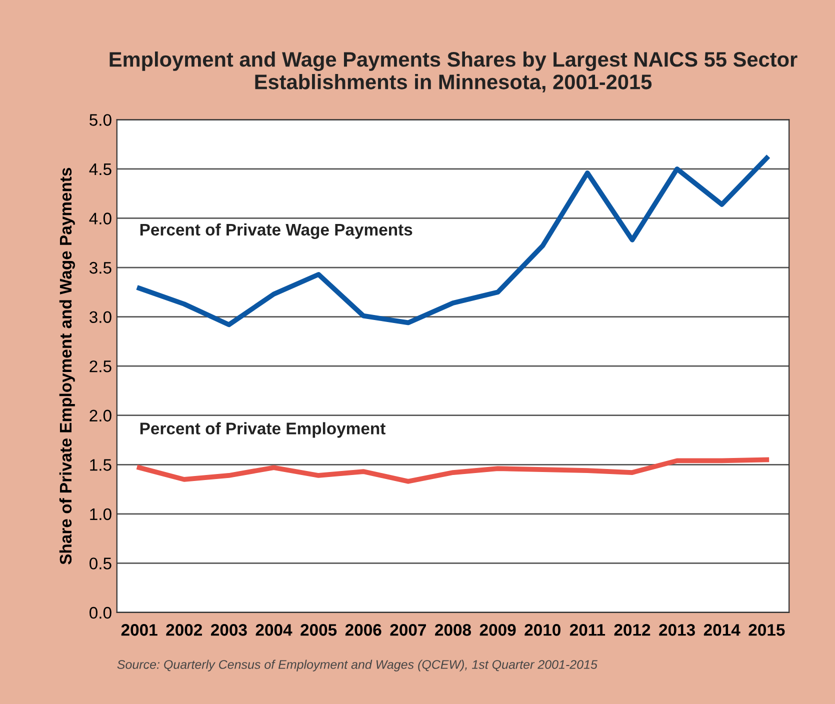 This screenshot has height=704, width=835. What do you see at coordinates (139, 630) in the screenshot?
I see `x-tick-label: 2001` at bounding box center [139, 630].